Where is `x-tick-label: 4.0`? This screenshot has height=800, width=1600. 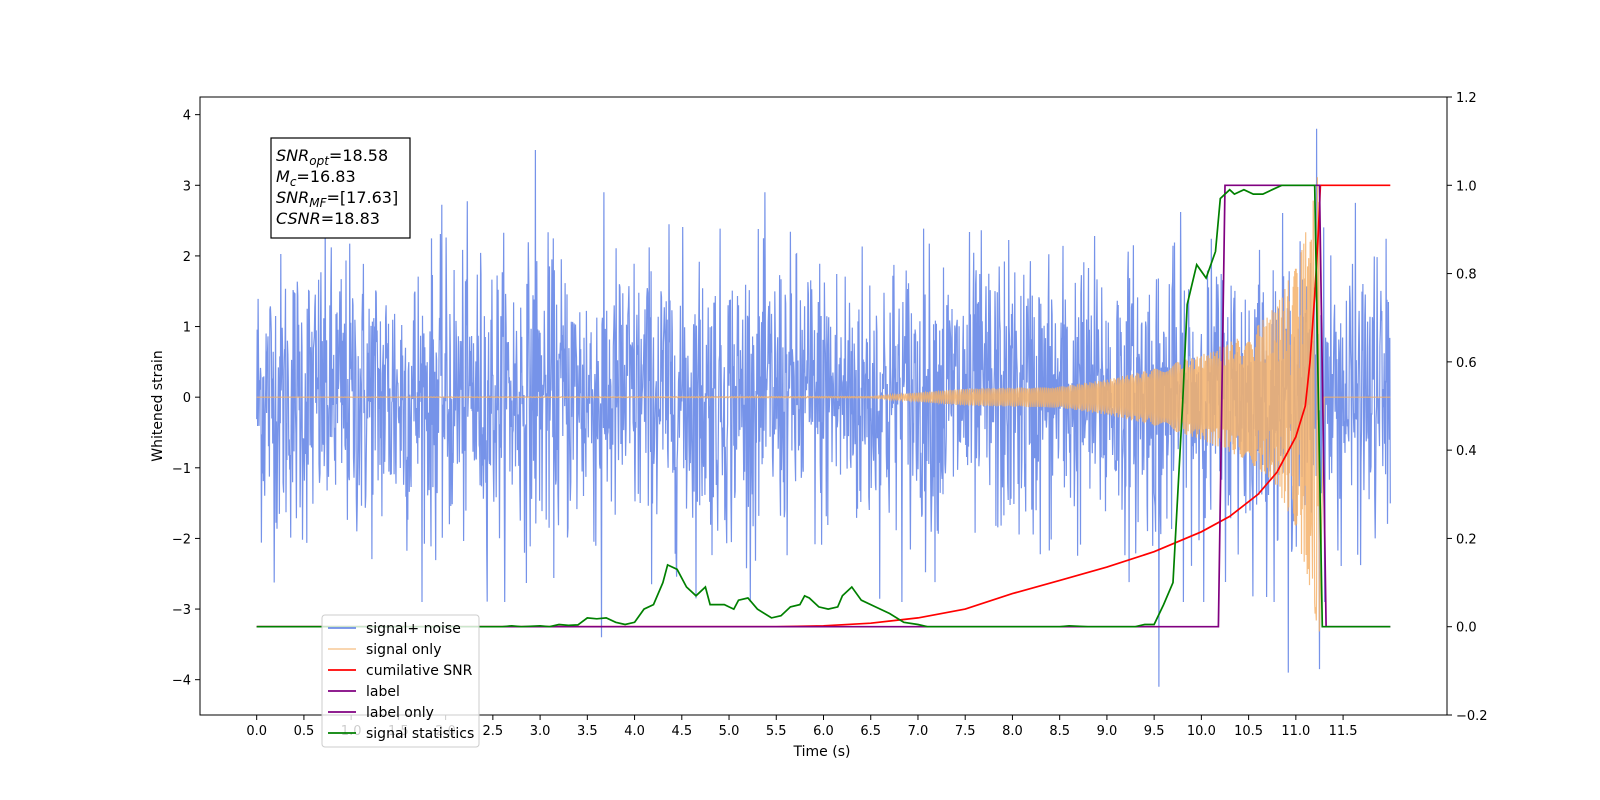 x-tick-label: 4.0 is located at coordinates (634, 731).